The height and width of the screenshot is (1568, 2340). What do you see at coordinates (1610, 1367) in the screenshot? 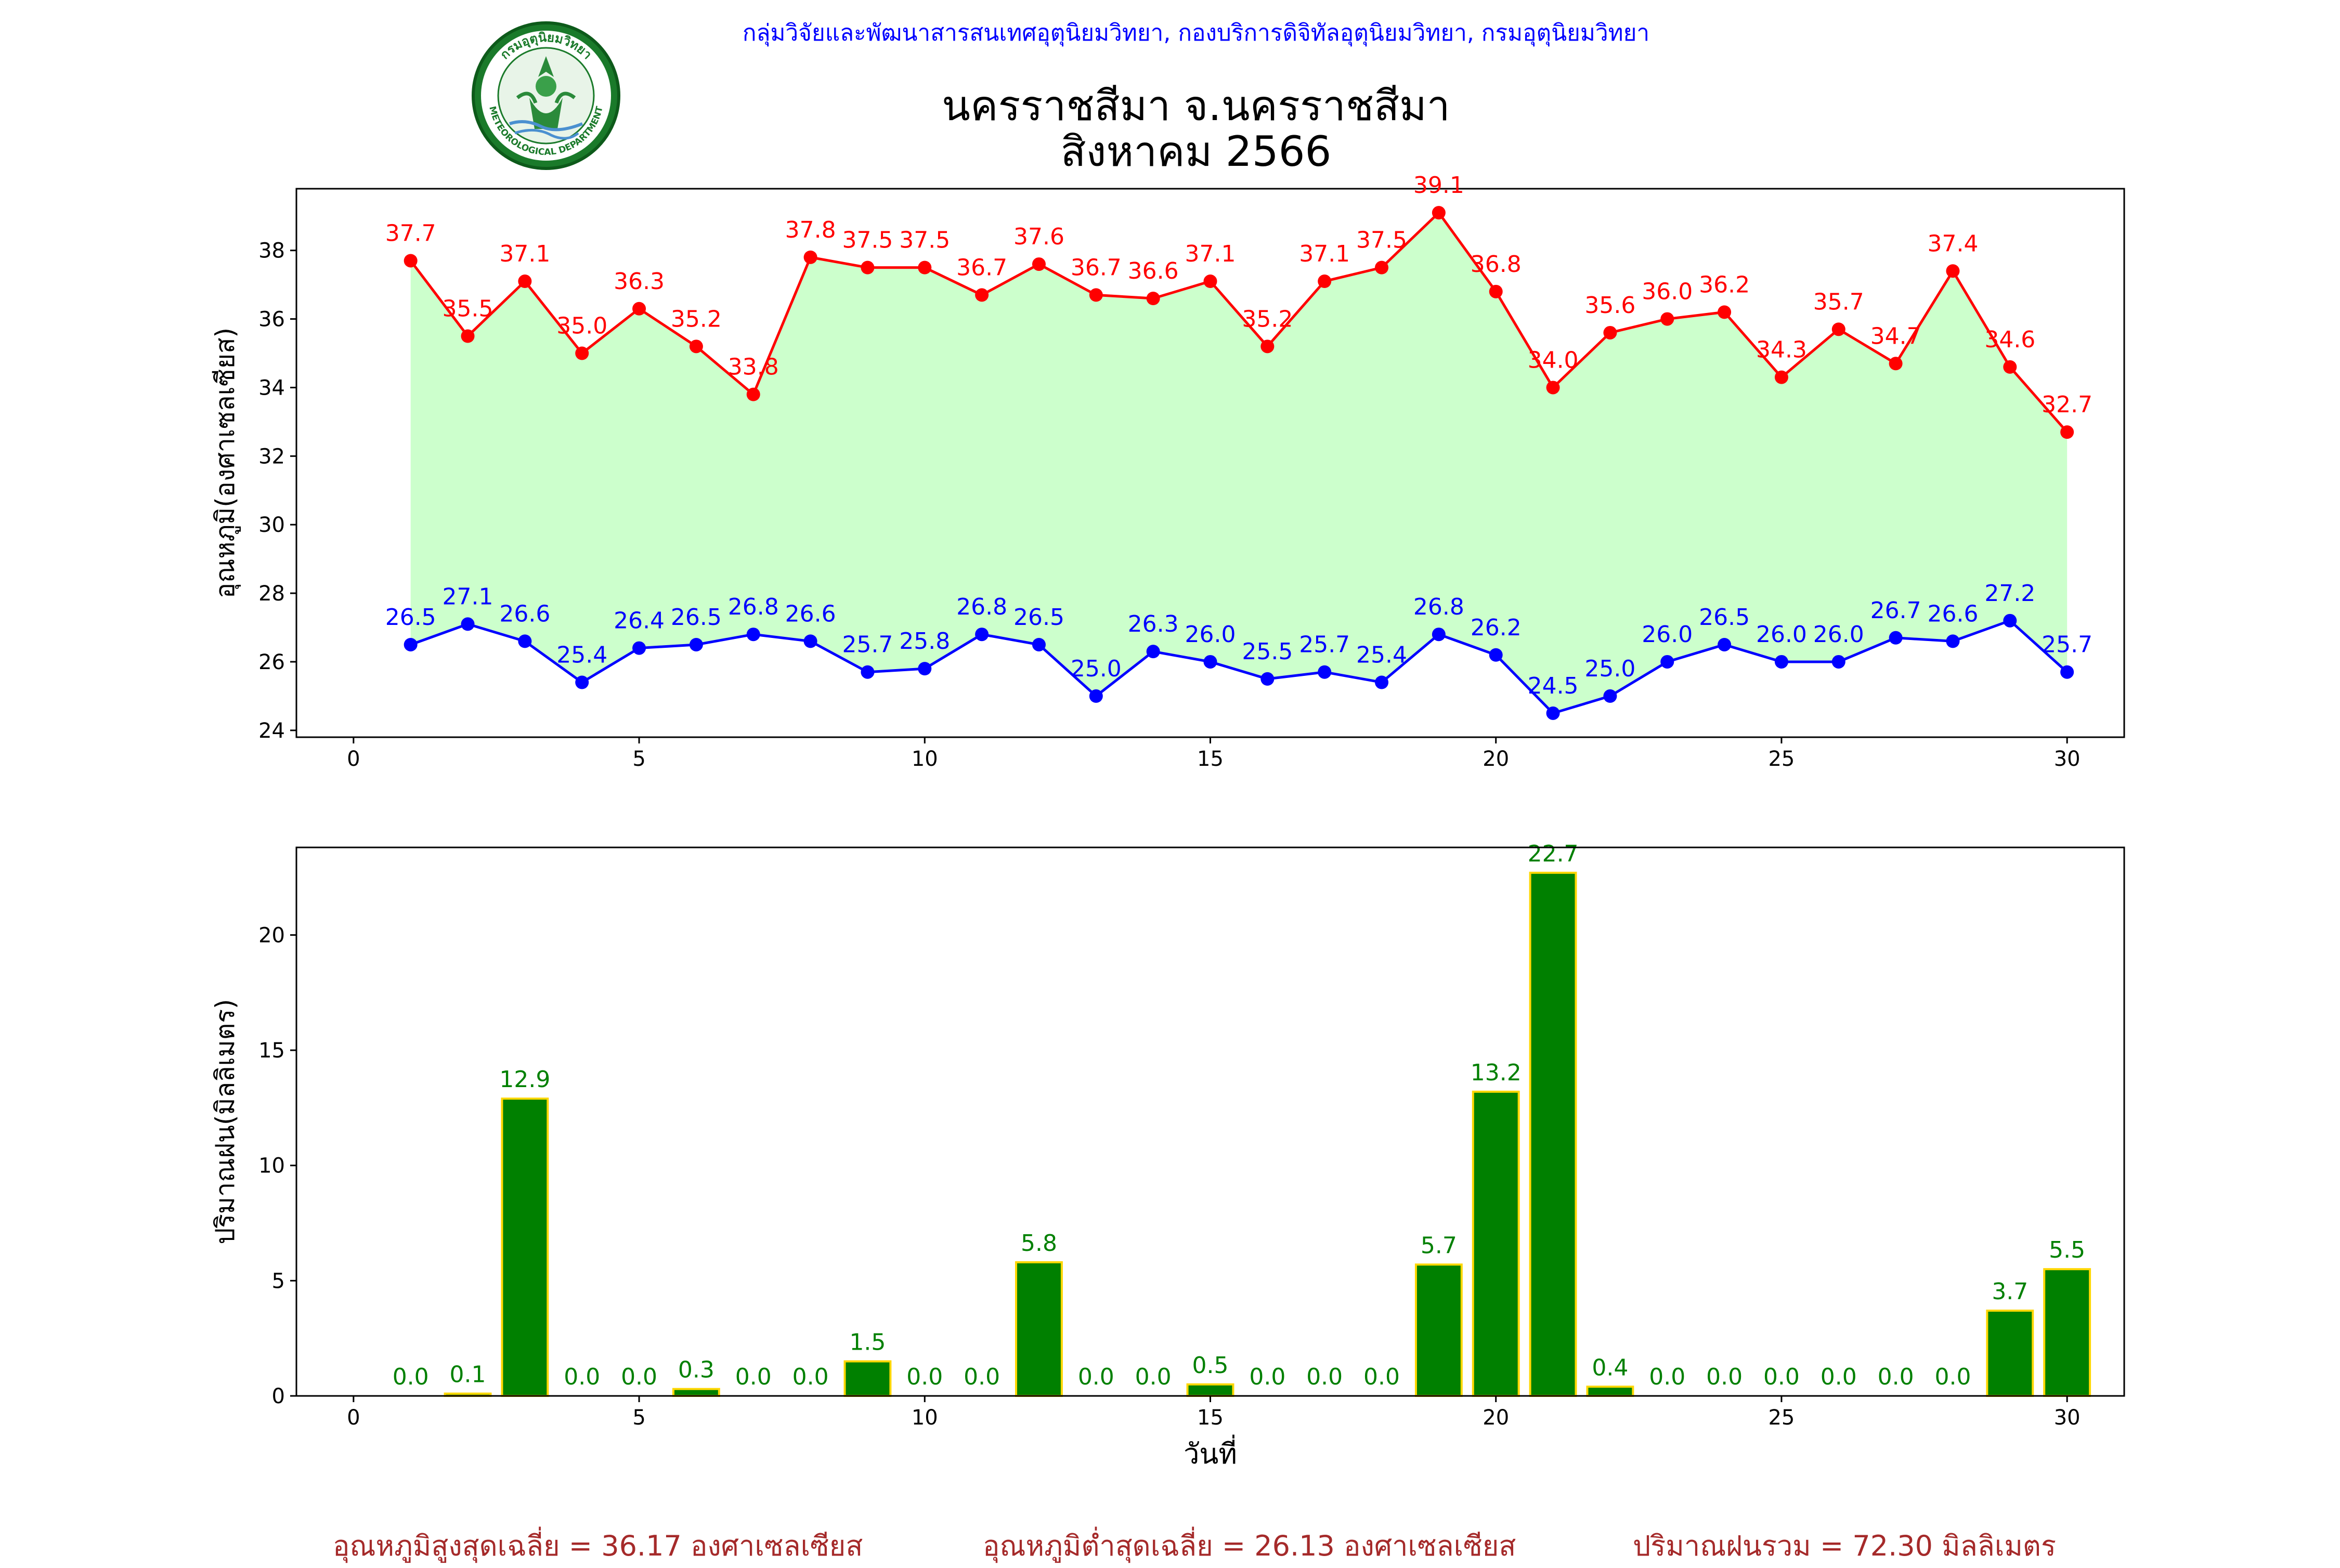
I see `rain-data-label: 0.4` at bounding box center [1610, 1367].